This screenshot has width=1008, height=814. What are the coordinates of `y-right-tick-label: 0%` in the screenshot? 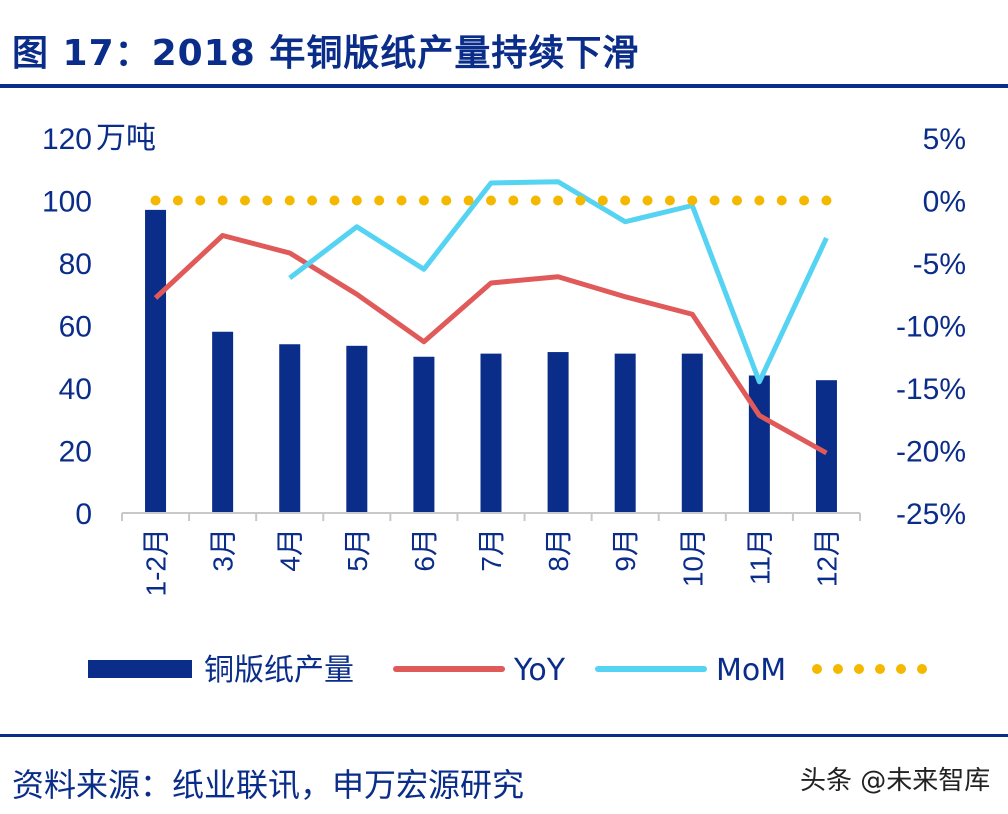 It's located at (944, 202).